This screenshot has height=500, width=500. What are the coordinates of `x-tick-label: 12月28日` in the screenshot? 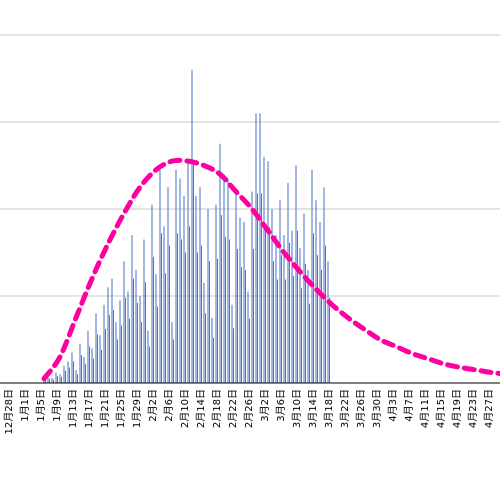 It's located at (9, 411).